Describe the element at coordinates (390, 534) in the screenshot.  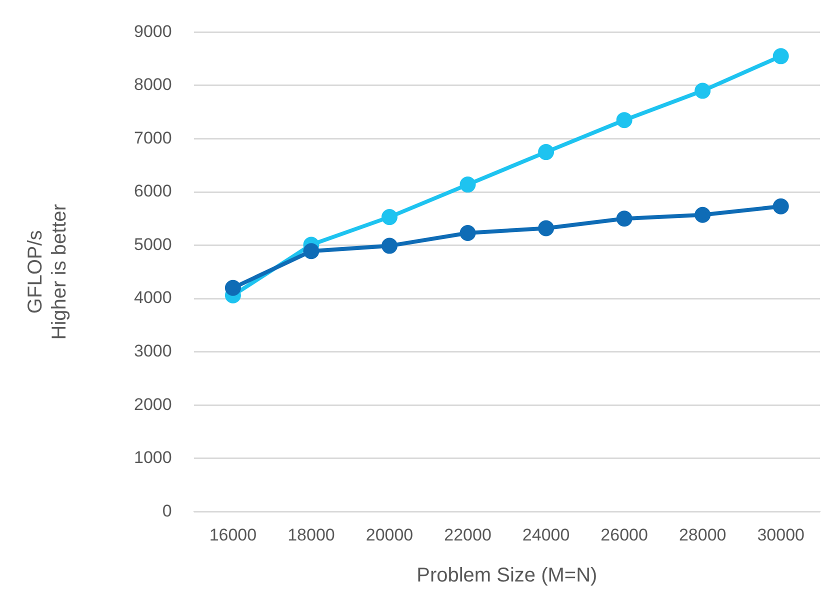
I see `x-tick-label: 20000` at that location.